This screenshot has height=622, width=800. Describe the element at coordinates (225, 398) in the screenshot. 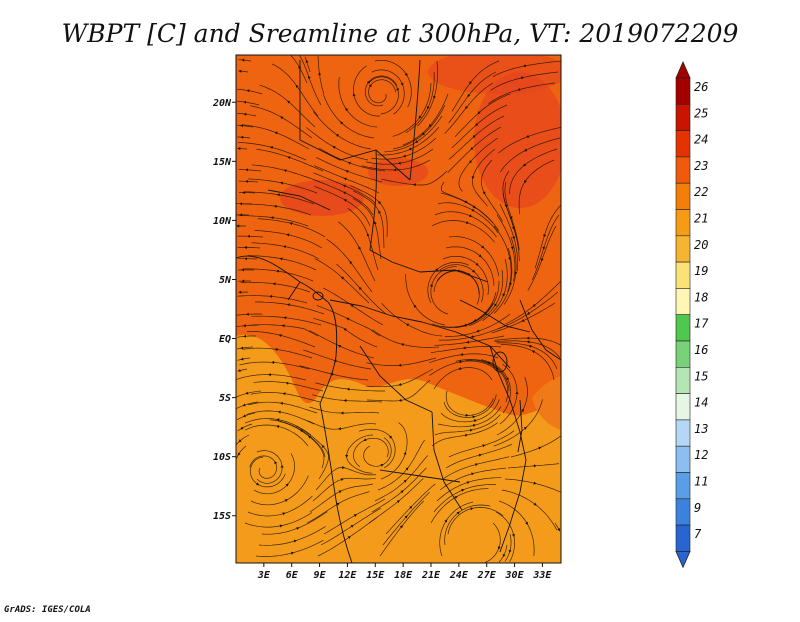

I see `lat-tick-label: 5S` at that location.